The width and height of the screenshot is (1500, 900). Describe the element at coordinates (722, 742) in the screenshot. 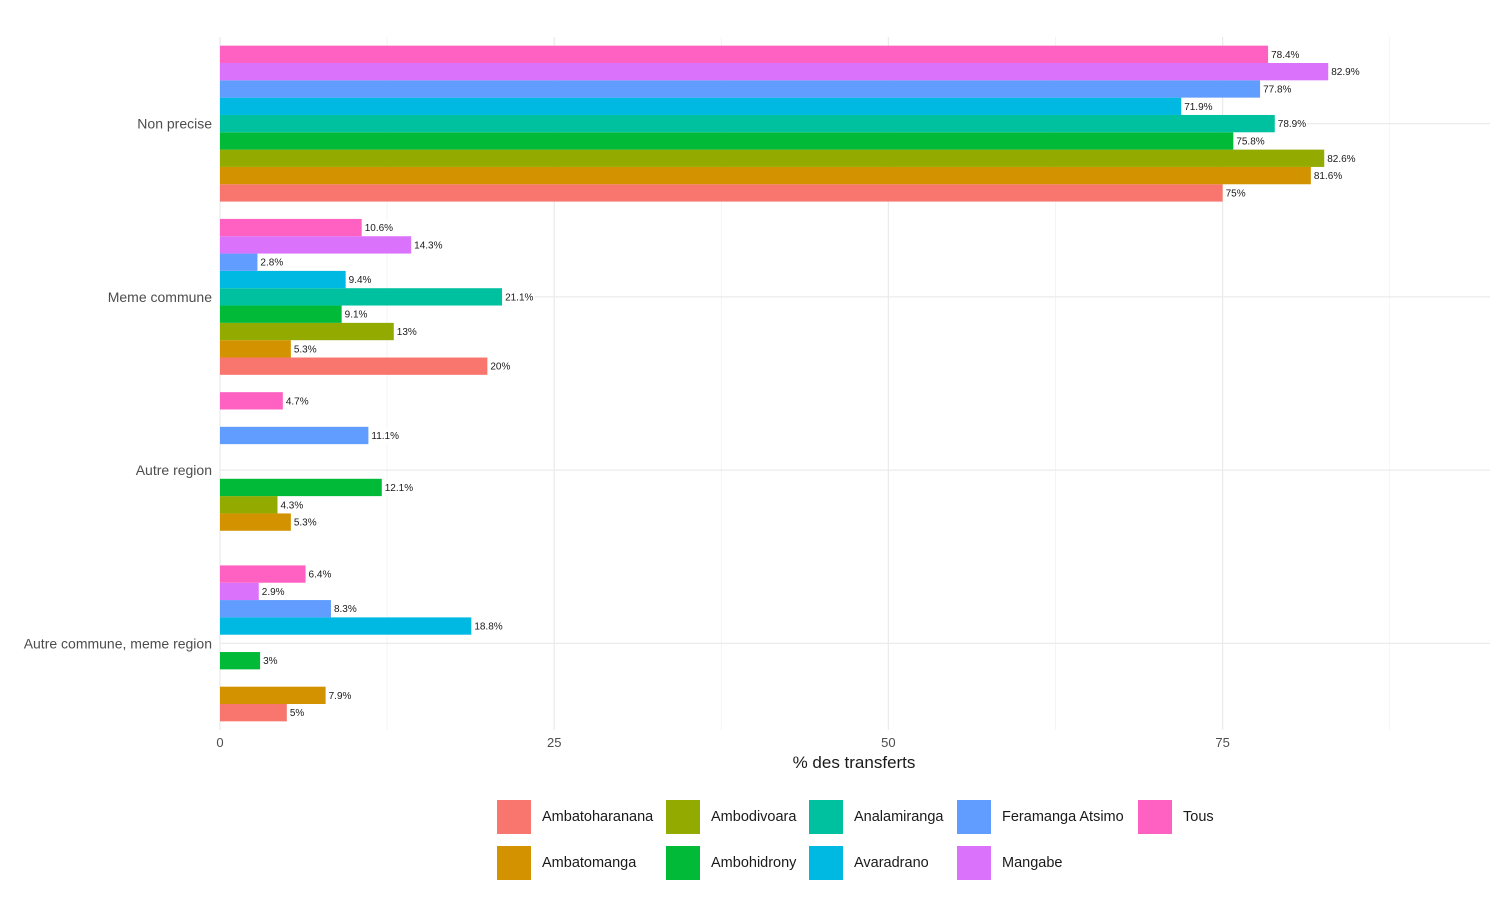

I see `x-tick-labels: 0 25 50 75` at that location.